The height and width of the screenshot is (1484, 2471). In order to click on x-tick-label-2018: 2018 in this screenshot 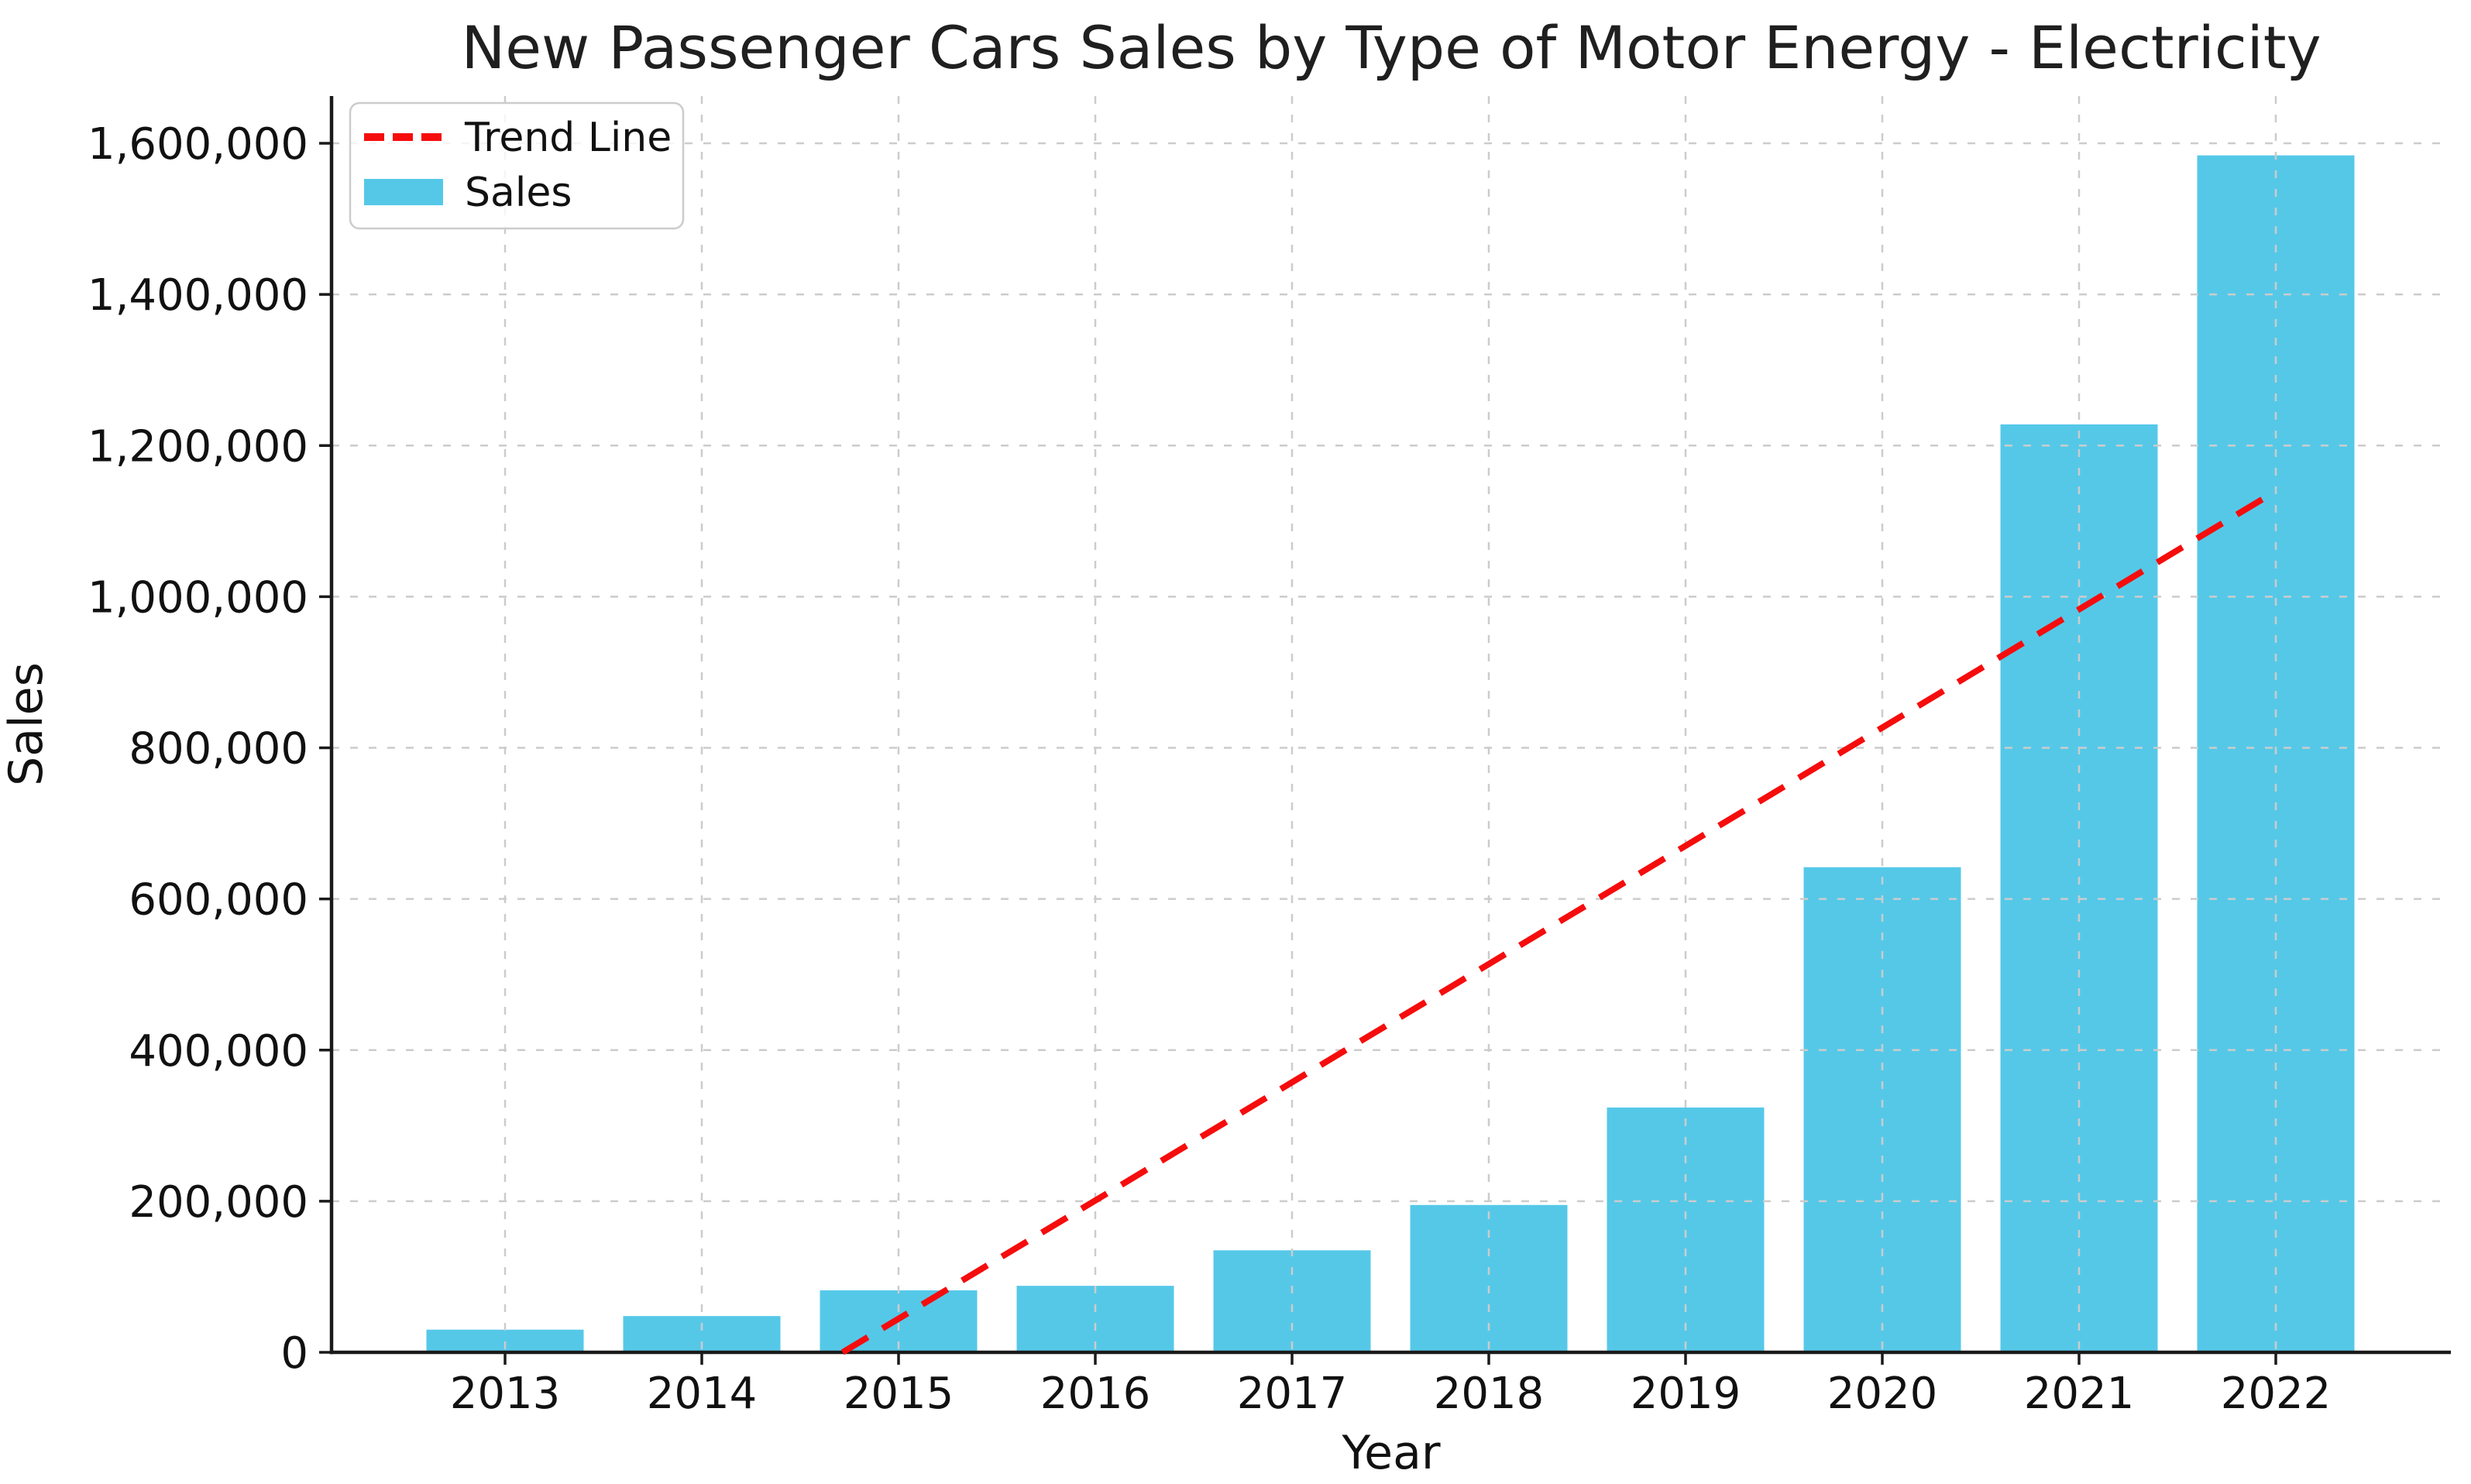, I will do `click(1490, 1394)`.